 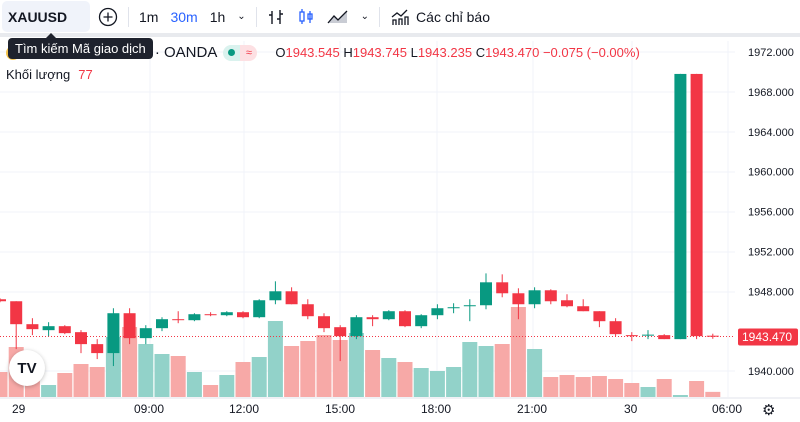 What do you see at coordinates (771, 93) in the screenshot?
I see `price-tick-label: 1968.000` at bounding box center [771, 93].